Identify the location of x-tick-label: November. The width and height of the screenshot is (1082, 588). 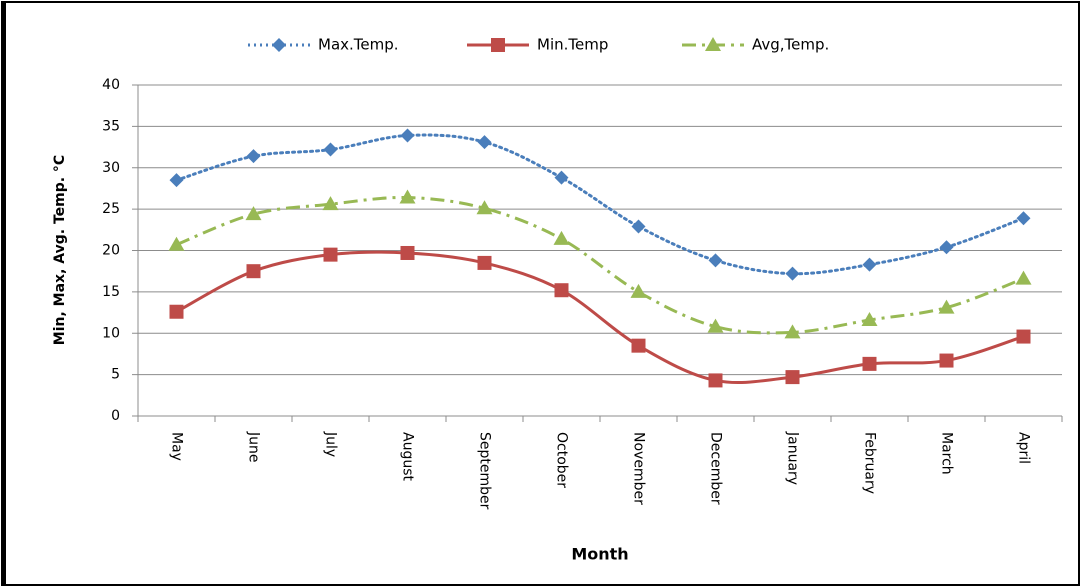
(639, 468).